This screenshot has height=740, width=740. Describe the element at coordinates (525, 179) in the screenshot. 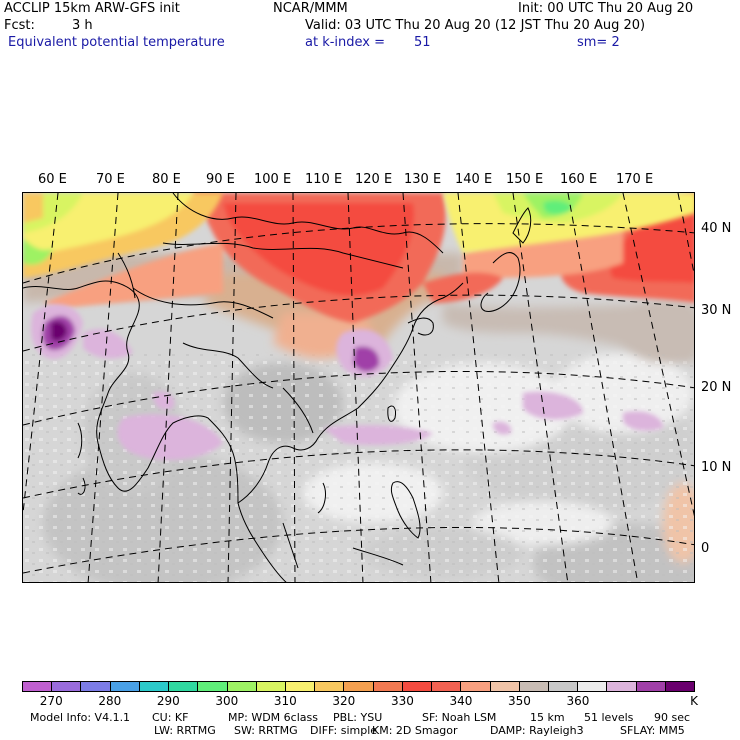

I see `longitude-label: 150 E` at that location.